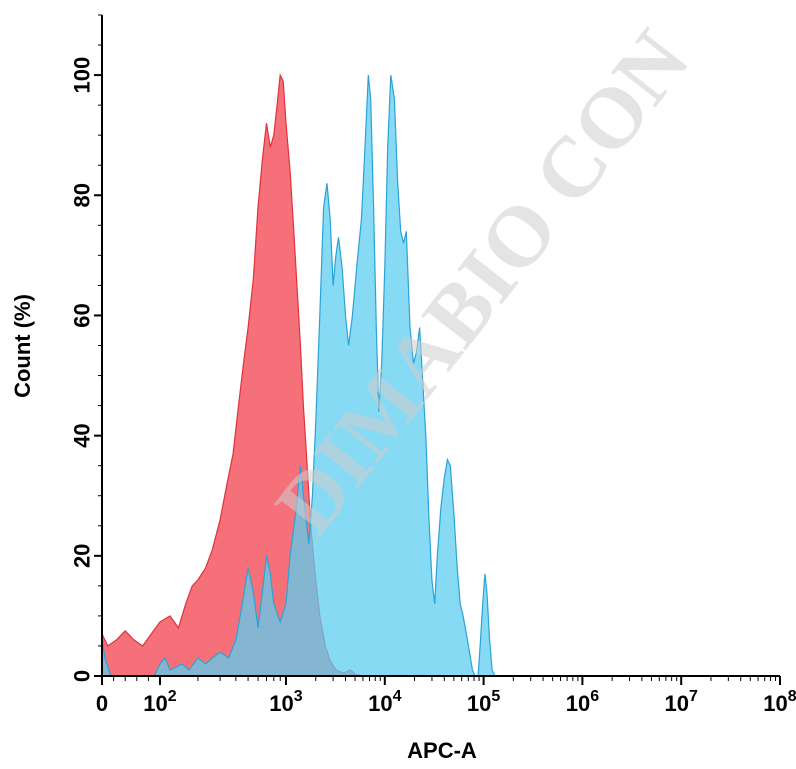  What do you see at coordinates (159, 702) in the screenshot?
I see `x-tick-label: 10²` at bounding box center [159, 702].